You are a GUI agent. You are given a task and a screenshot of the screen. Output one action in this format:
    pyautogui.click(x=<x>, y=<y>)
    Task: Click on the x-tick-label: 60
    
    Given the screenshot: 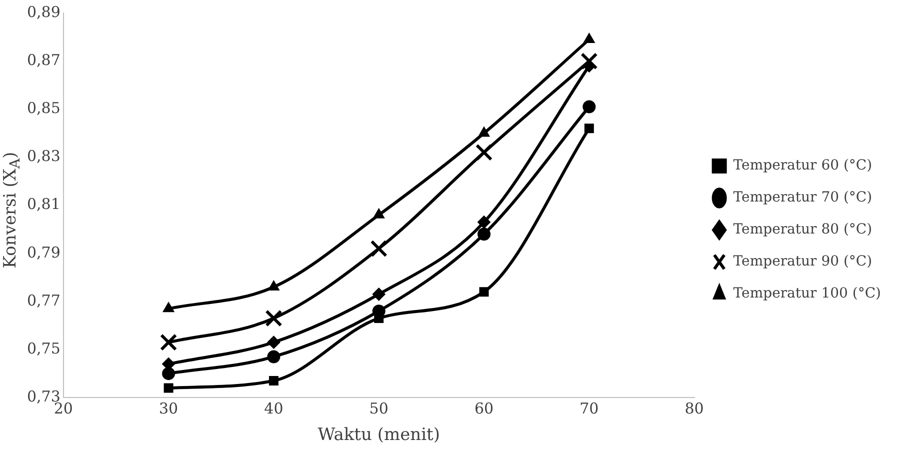 What is the action you would take?
    pyautogui.click(x=484, y=408)
    